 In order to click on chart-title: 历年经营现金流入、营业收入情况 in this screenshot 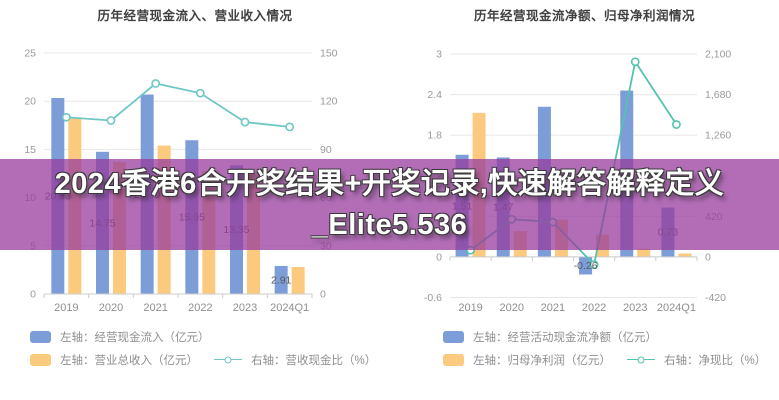, I will do `click(195, 16)`.